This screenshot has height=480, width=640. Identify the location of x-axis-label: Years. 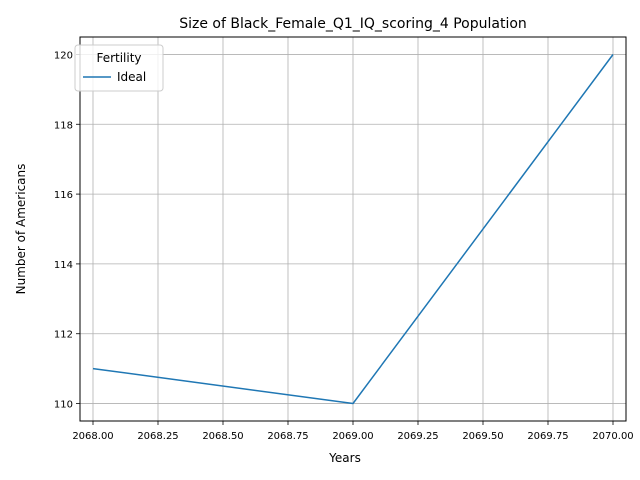
(344, 458).